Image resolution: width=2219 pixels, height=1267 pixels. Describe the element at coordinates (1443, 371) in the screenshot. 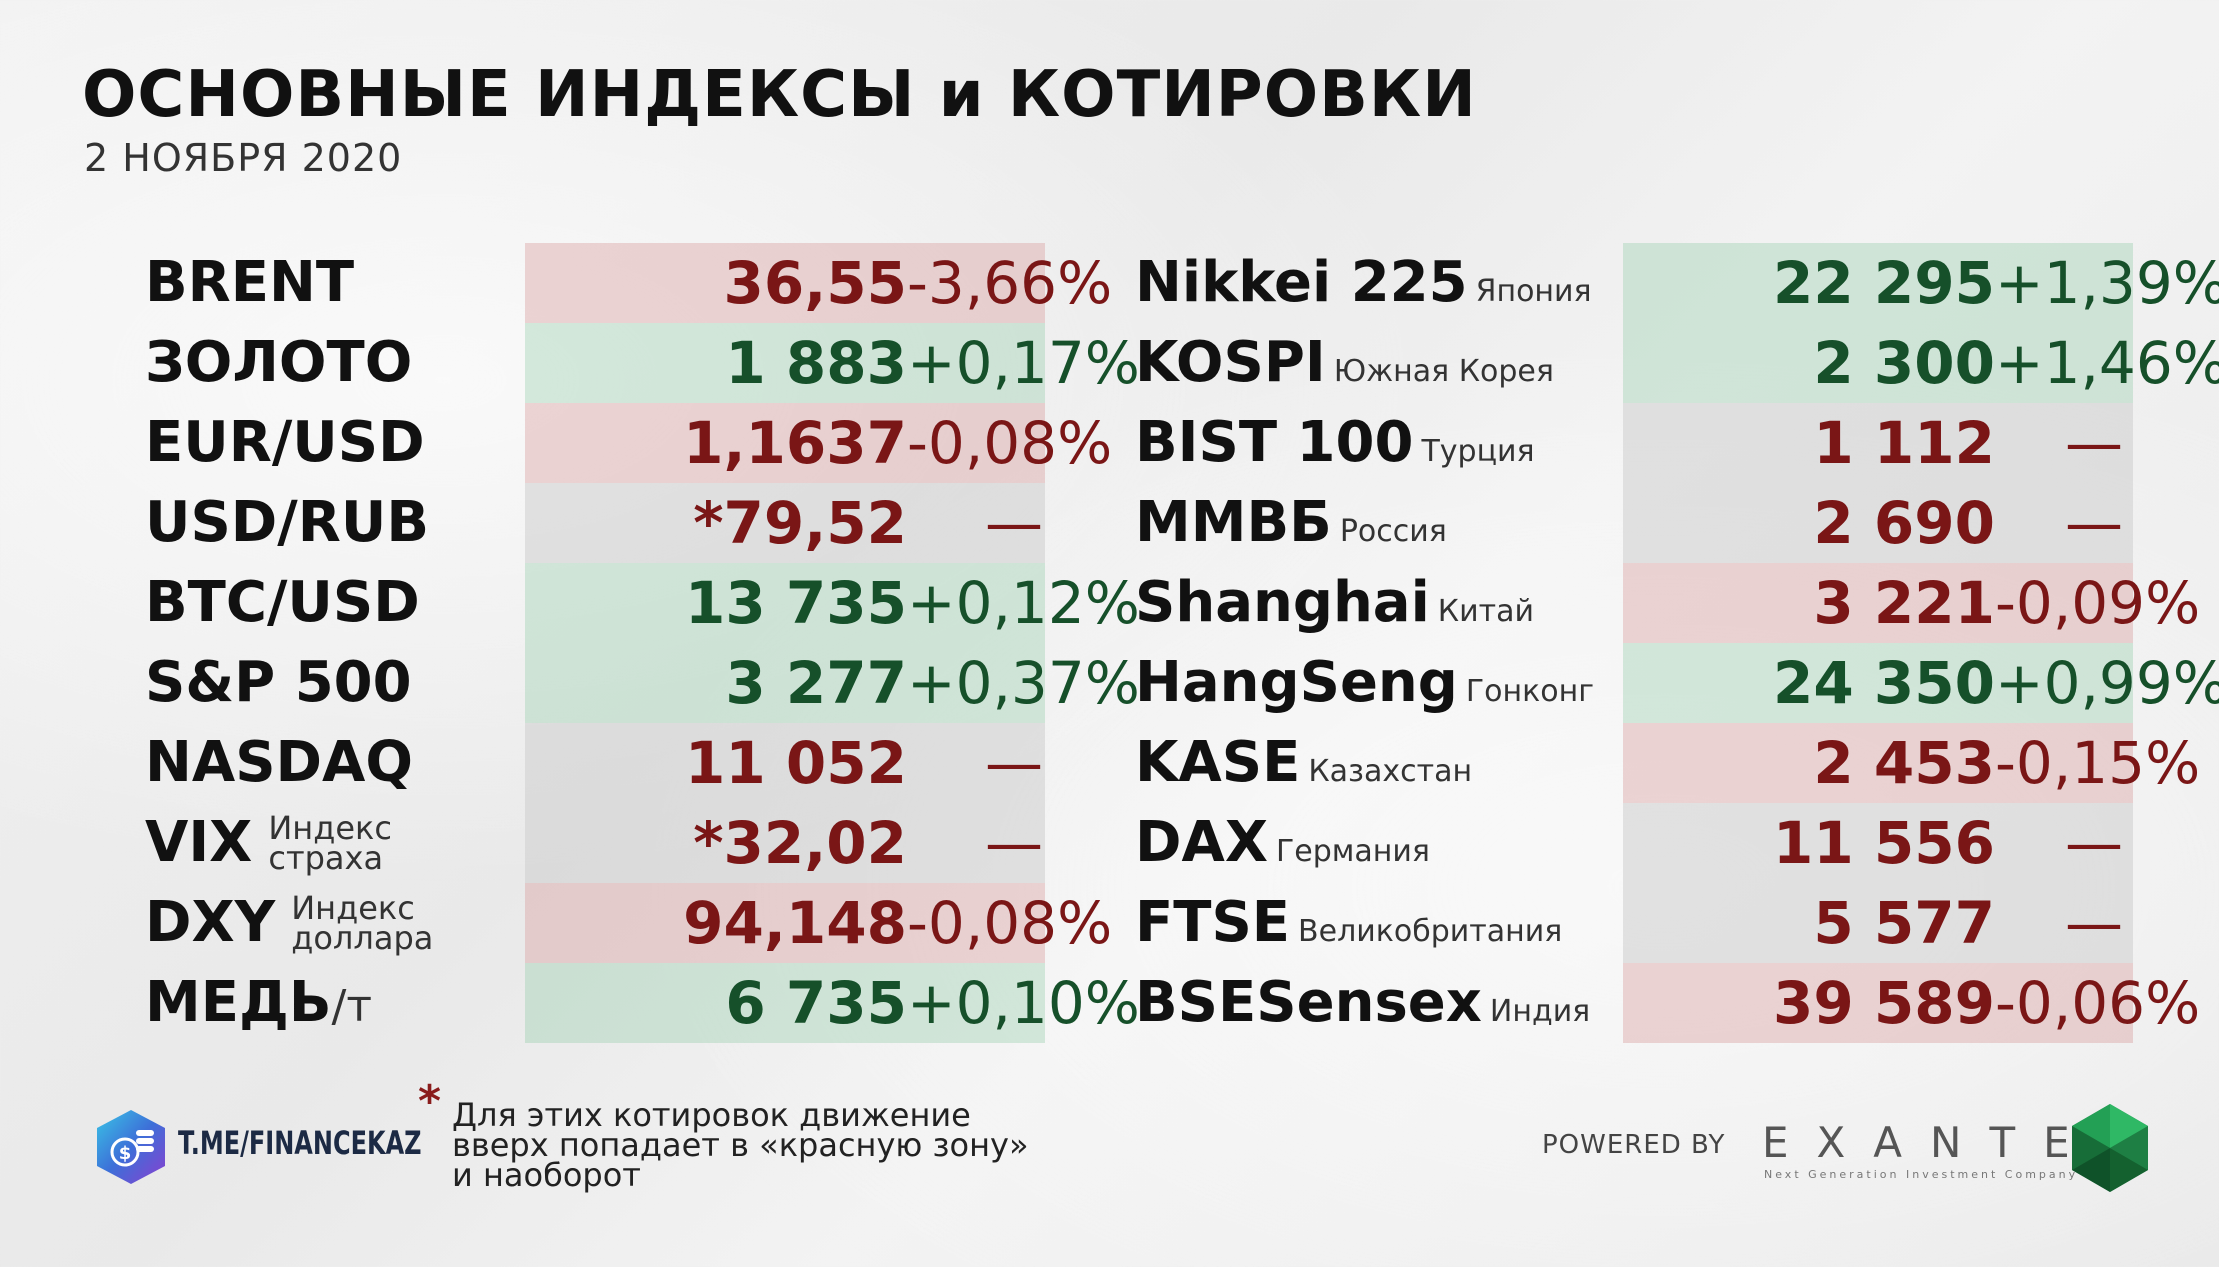

I see `instrument-country: Южная Корея` at that location.